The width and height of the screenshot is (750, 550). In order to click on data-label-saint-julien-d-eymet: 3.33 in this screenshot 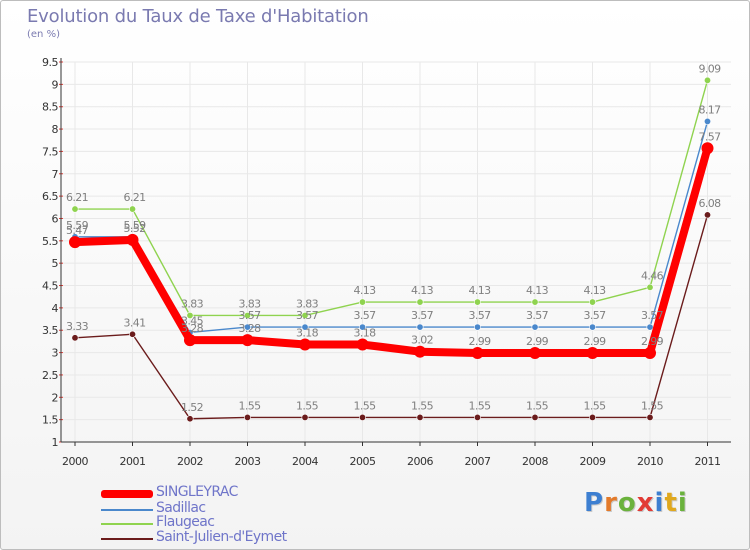, I will do `click(77, 326)`.